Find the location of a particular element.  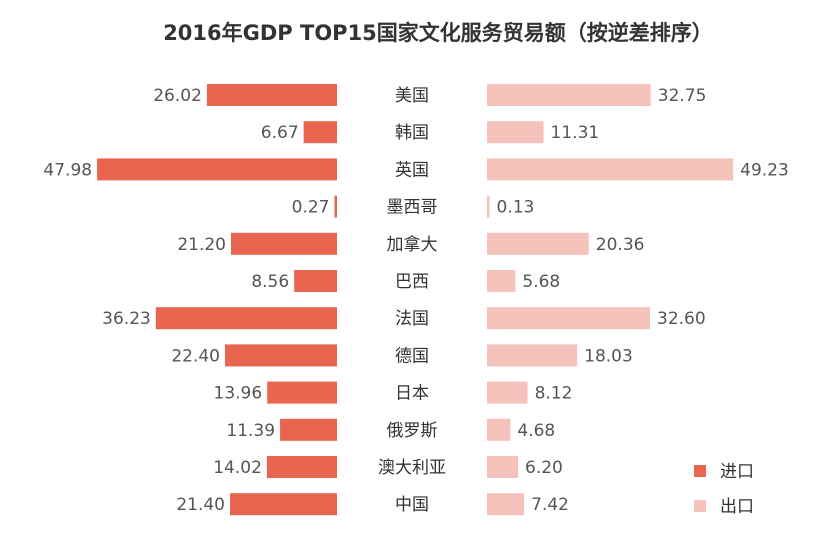

category-label: 韩国 is located at coordinates (412, 133).